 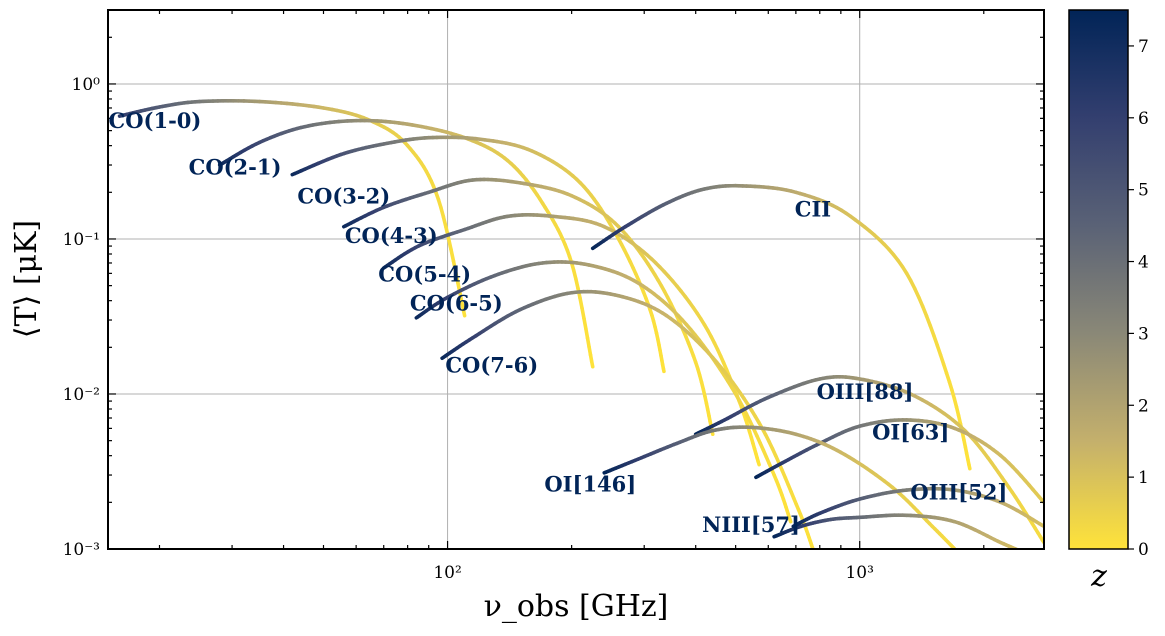 What do you see at coordinates (86, 85) in the screenshot?
I see `y-tick-label: 10⁰` at bounding box center [86, 85].